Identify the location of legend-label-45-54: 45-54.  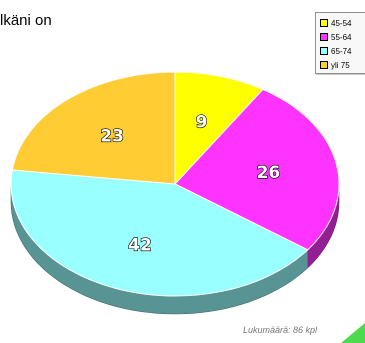
(341, 23).